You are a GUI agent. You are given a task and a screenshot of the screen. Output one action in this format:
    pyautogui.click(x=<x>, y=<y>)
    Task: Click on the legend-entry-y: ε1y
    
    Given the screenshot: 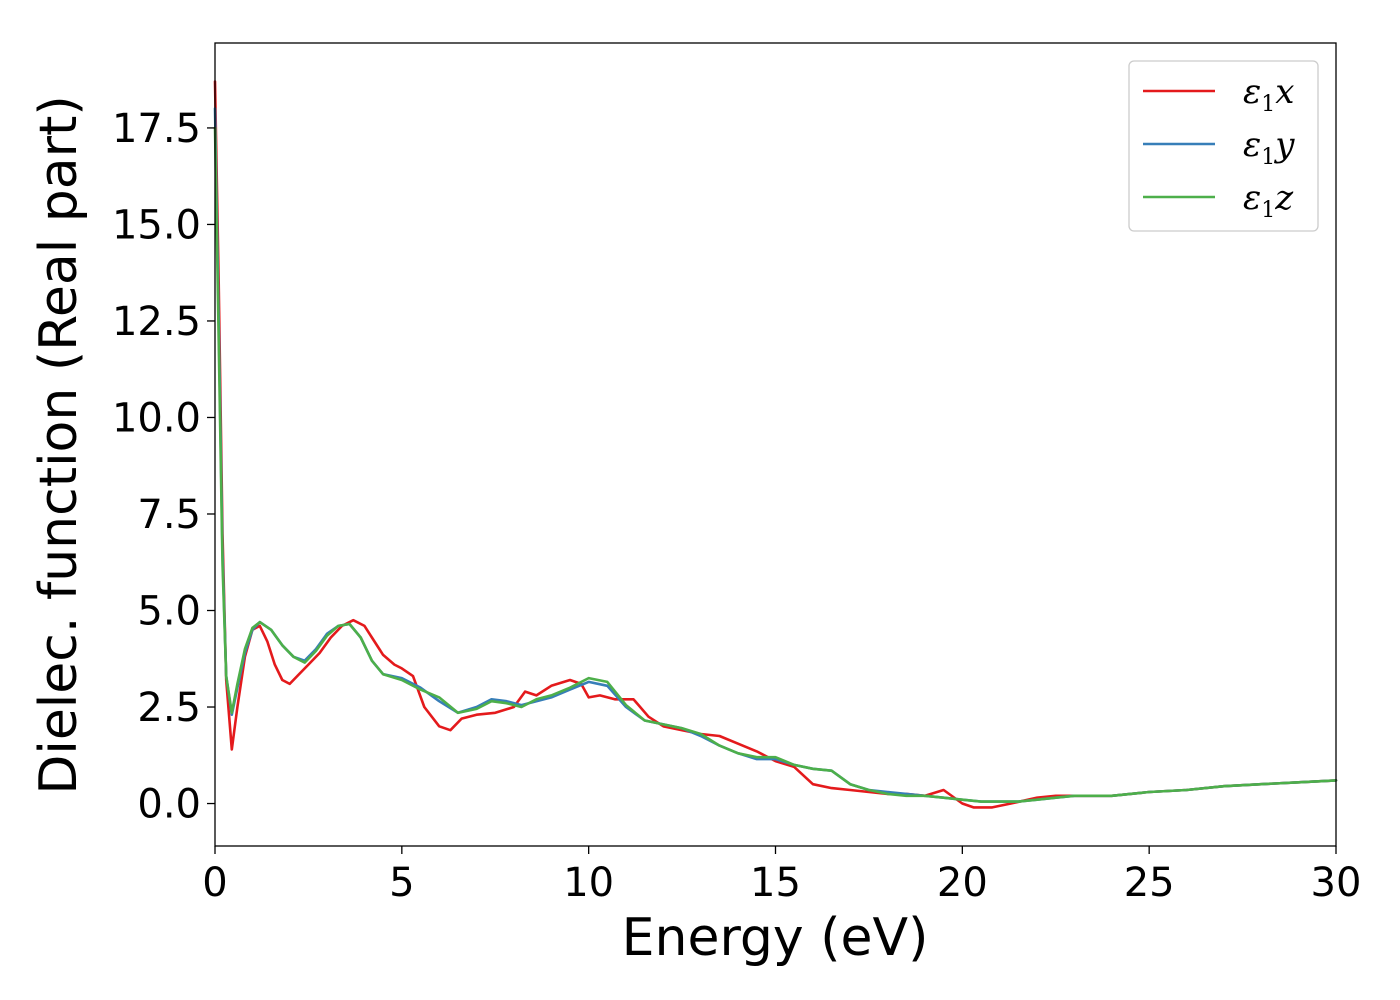 What is the action you would take?
    pyautogui.click(x=1269, y=147)
    